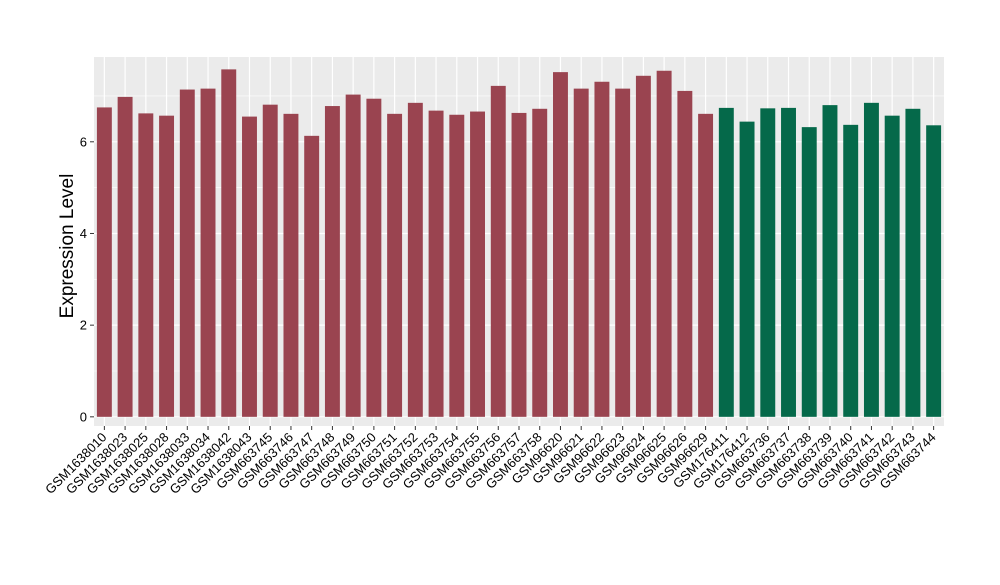  Describe the element at coordinates (560, 244) in the screenshot. I see `bar-GSM96620` at that location.